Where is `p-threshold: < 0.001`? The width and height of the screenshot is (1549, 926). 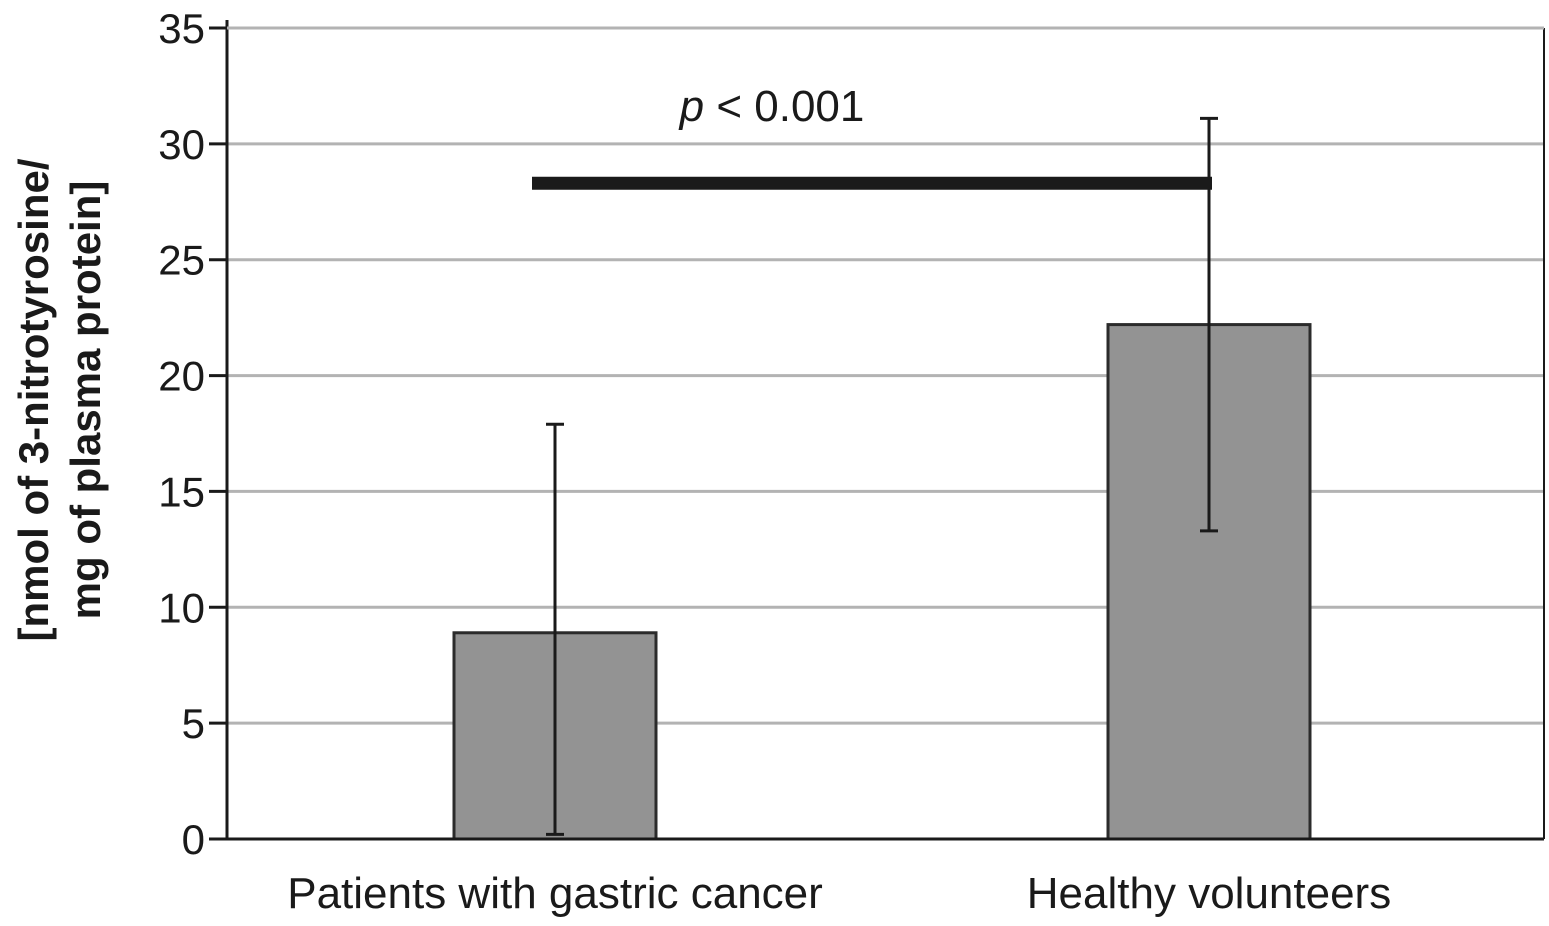
p-threshold: < 0.001 is located at coordinates (784, 106).